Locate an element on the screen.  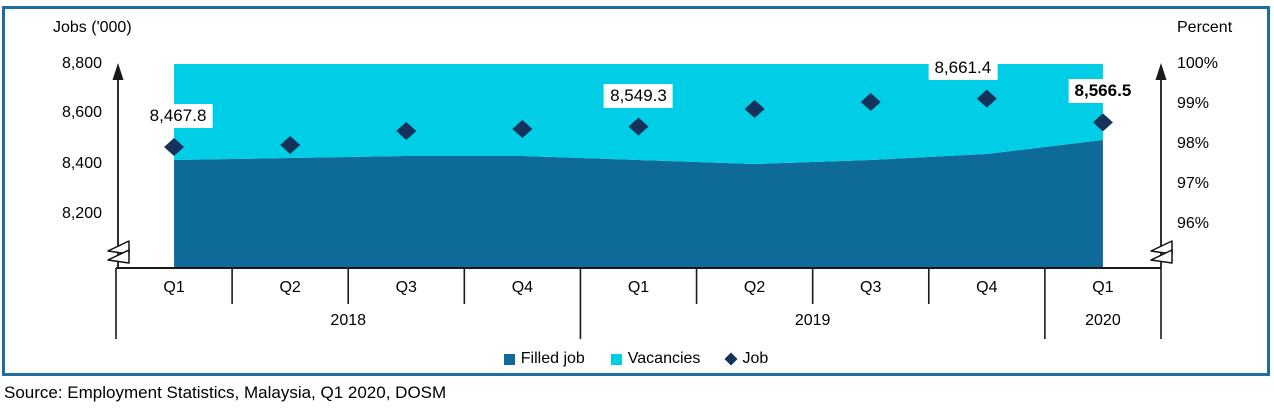
legend-label: Filled job is located at coordinates (552, 358).